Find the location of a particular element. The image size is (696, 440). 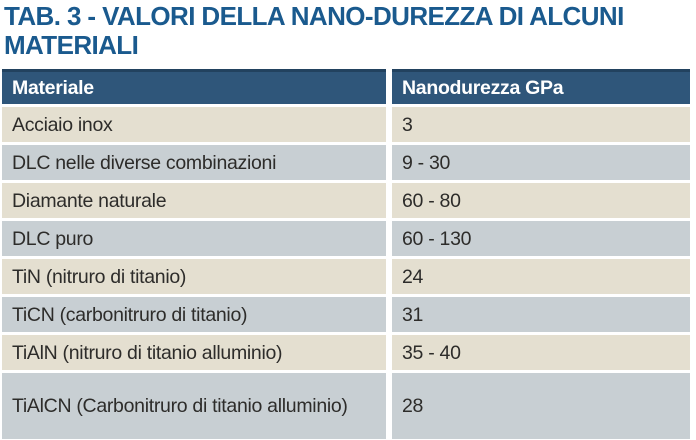

table-row: Acciaio inox 3 is located at coordinates (346, 125).